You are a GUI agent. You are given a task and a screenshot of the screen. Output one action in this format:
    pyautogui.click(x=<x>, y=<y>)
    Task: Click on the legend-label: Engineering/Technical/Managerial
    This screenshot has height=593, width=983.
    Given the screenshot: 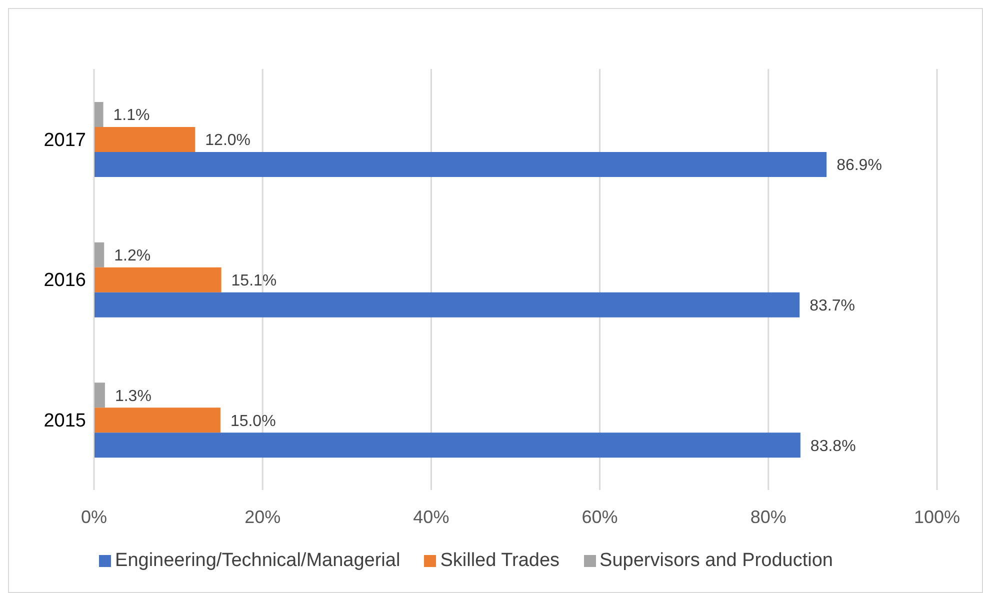 What is the action you would take?
    pyautogui.click(x=257, y=560)
    